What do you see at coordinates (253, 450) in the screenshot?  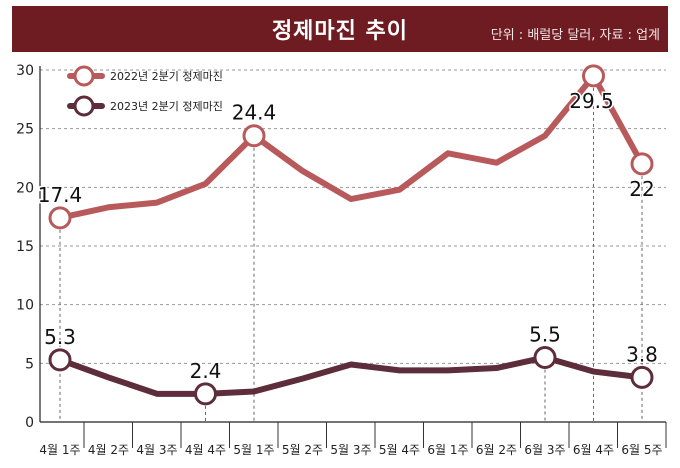 I see `x-tick-label: 5월 1주` at bounding box center [253, 450].